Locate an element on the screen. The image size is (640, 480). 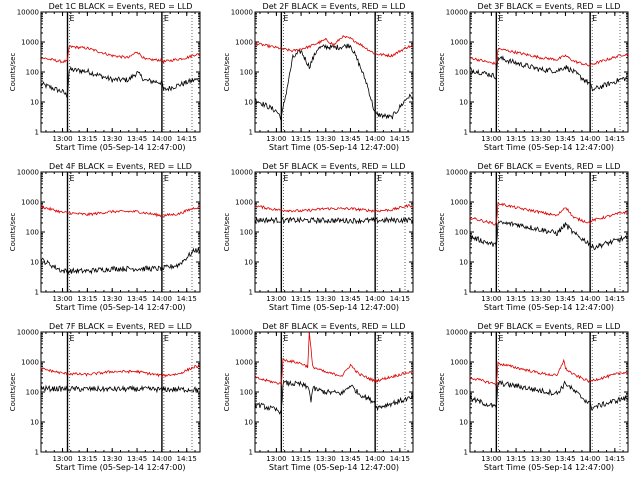
panel-title: Det 6F BLACK = Events, RED = LLD is located at coordinates (549, 166).